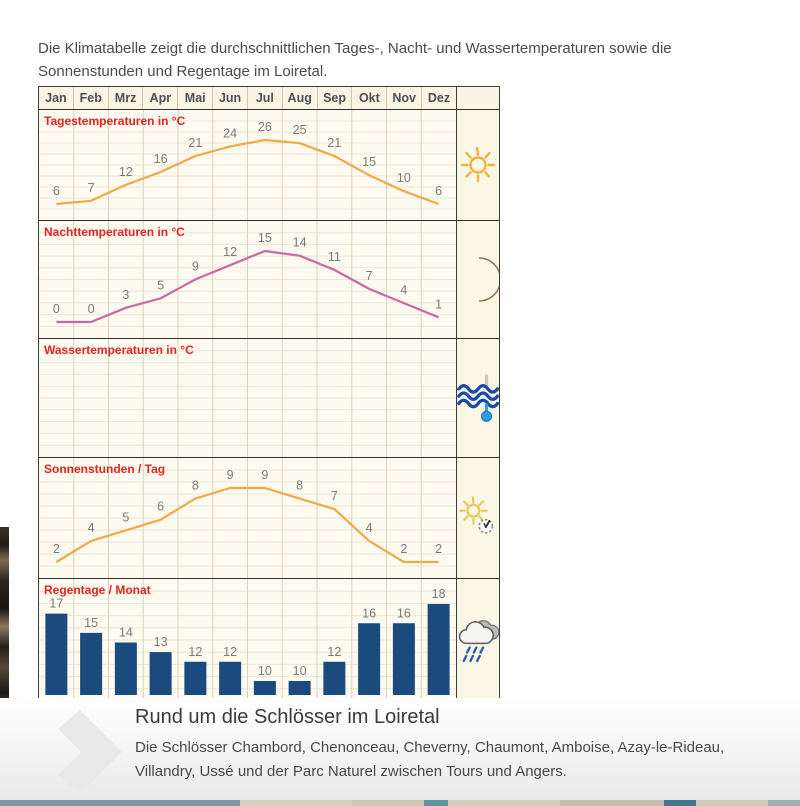 The height and width of the screenshot is (806, 800). What do you see at coordinates (247, 398) in the screenshot?
I see `chart-empty: Wassertemperaturen in °C` at bounding box center [247, 398].